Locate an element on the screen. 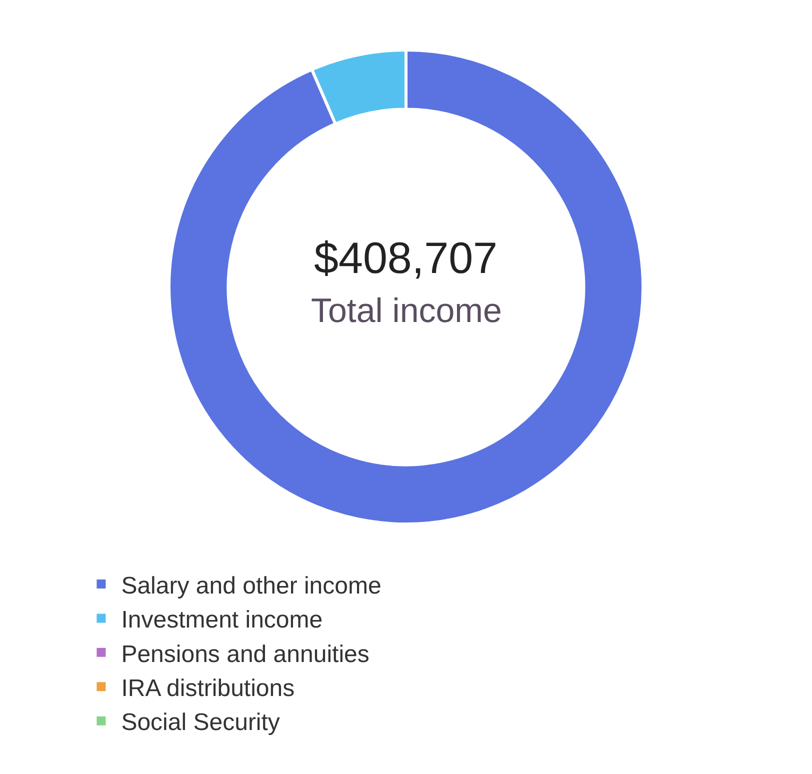 This screenshot has height=774, width=812. text: $408,707 is located at coordinates (406, 258).